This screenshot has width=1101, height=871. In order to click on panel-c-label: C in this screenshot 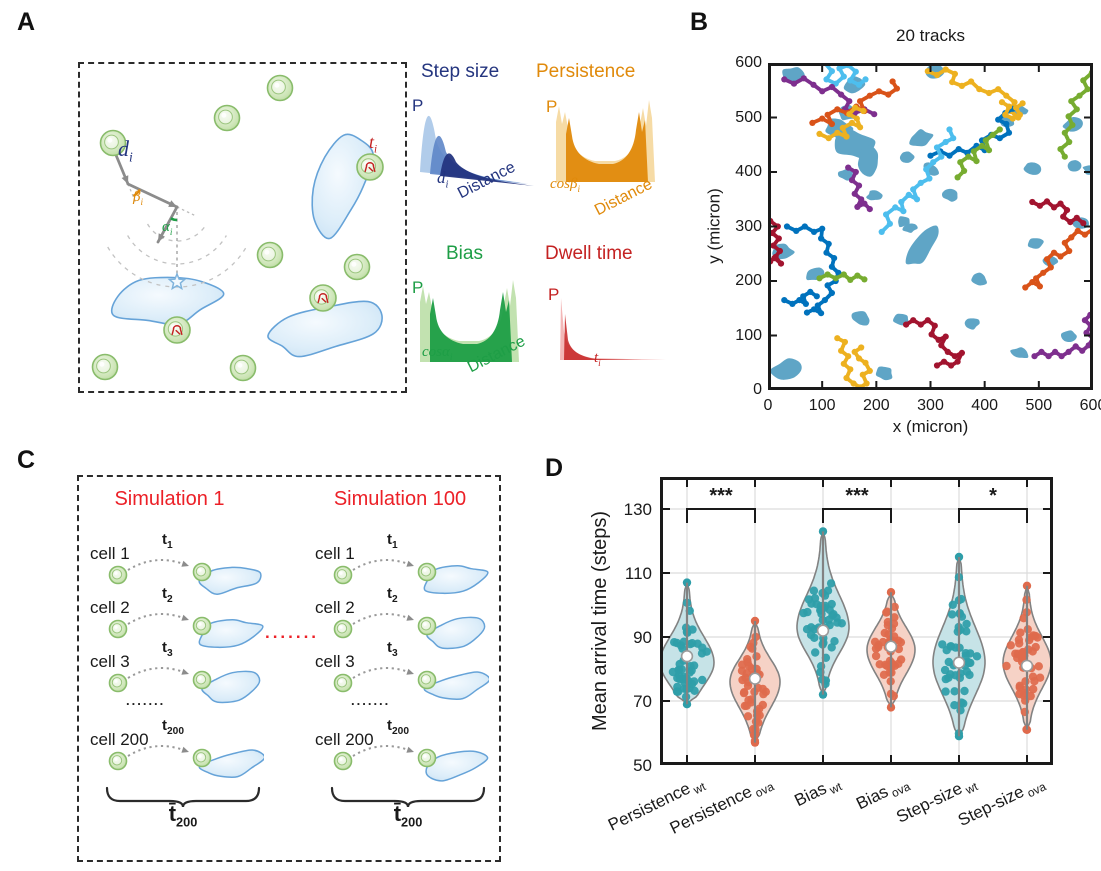, I will do `click(26, 460)`.